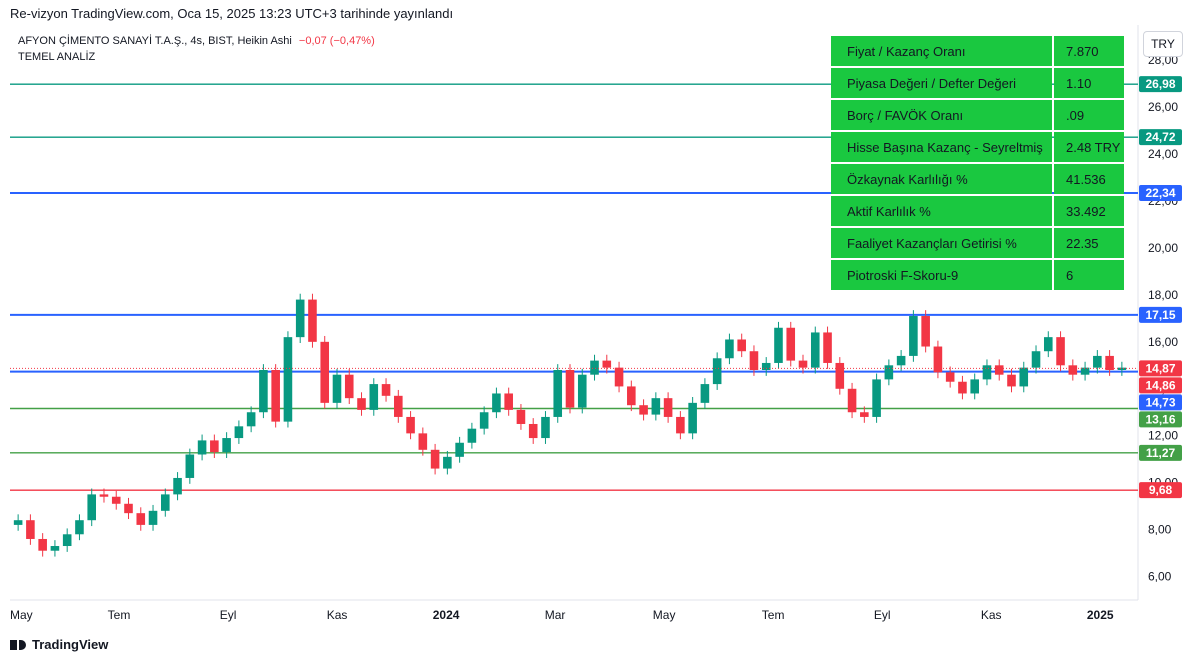  I want to click on y-tick-label: 26,00, so click(1163, 107).